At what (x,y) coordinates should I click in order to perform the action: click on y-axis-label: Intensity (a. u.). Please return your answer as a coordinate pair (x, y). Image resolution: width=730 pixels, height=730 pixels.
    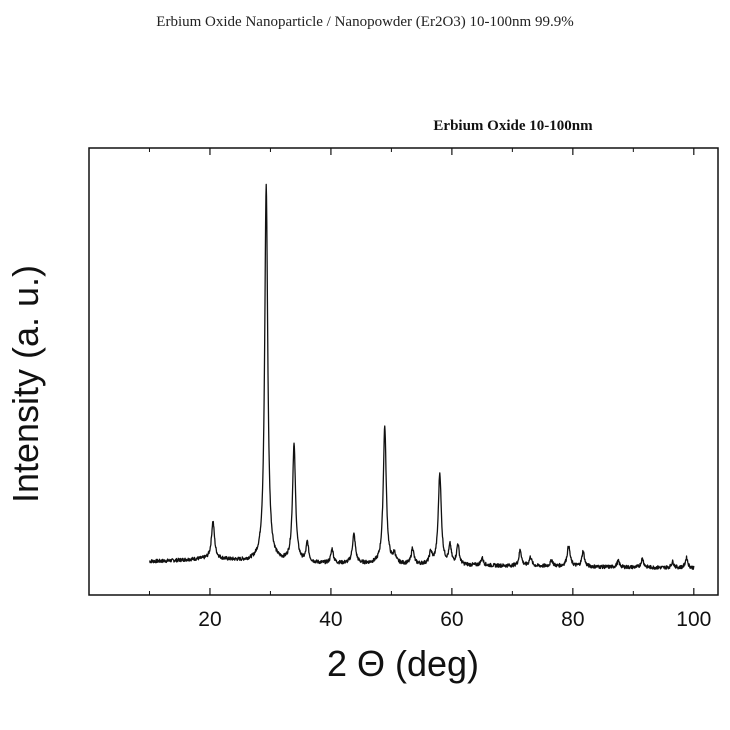
    Looking at the image, I should click on (25, 384).